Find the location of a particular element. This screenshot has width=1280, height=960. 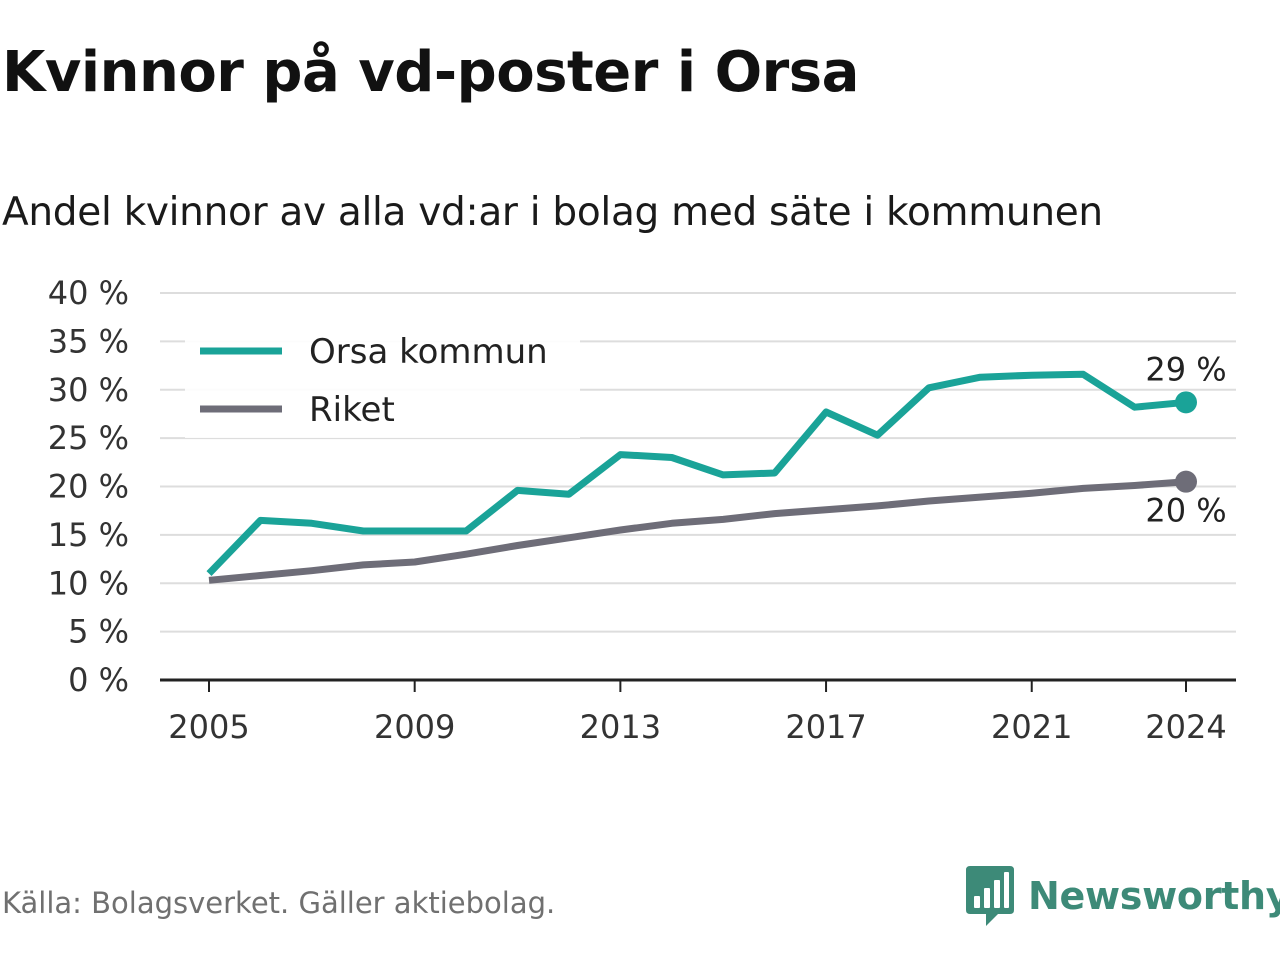

legend: Orsa kommun Riket is located at coordinates (382, 380).